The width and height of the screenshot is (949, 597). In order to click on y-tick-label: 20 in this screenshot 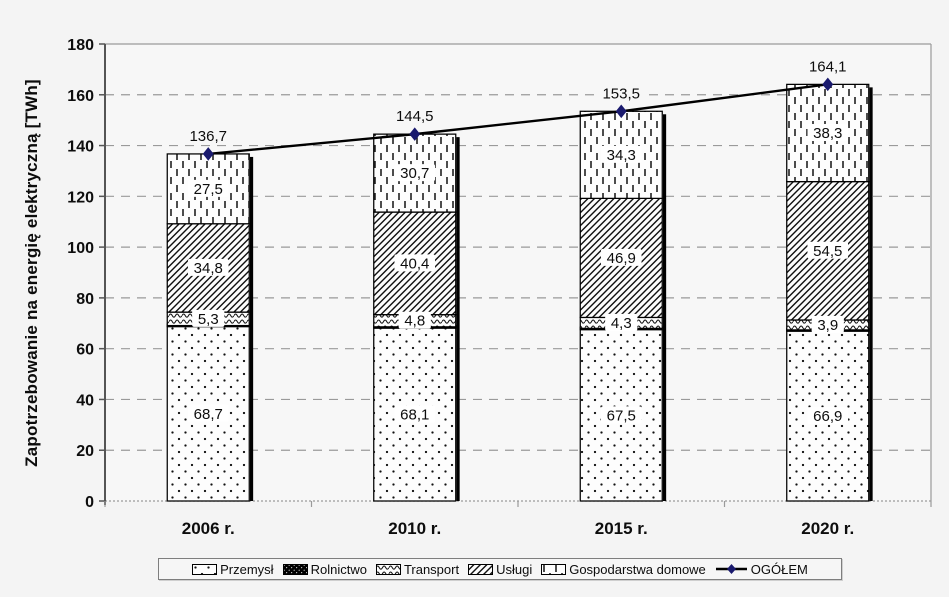, I will do `click(85, 451)`.